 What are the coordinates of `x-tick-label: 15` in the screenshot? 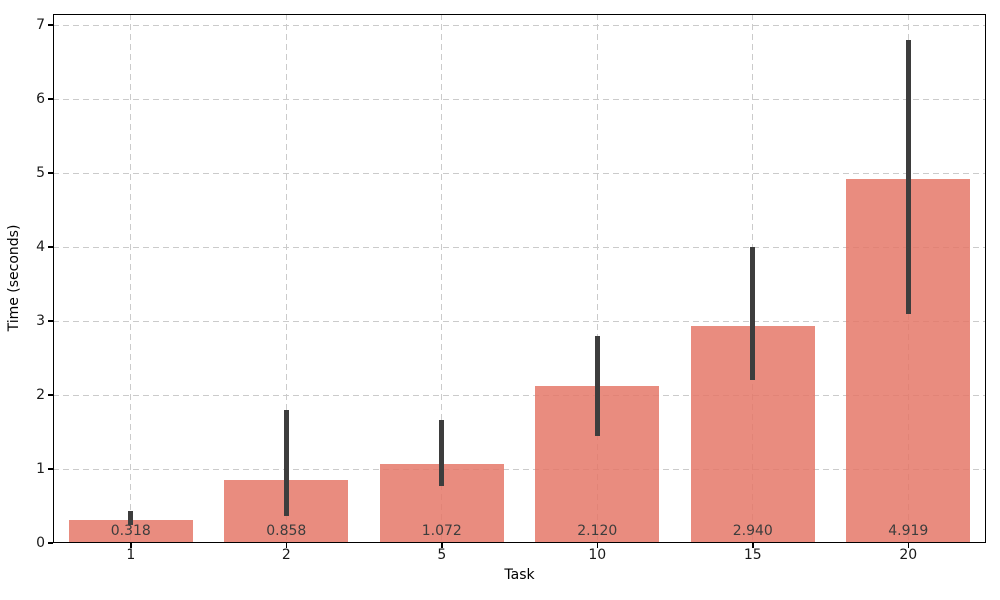 It's located at (752, 555).